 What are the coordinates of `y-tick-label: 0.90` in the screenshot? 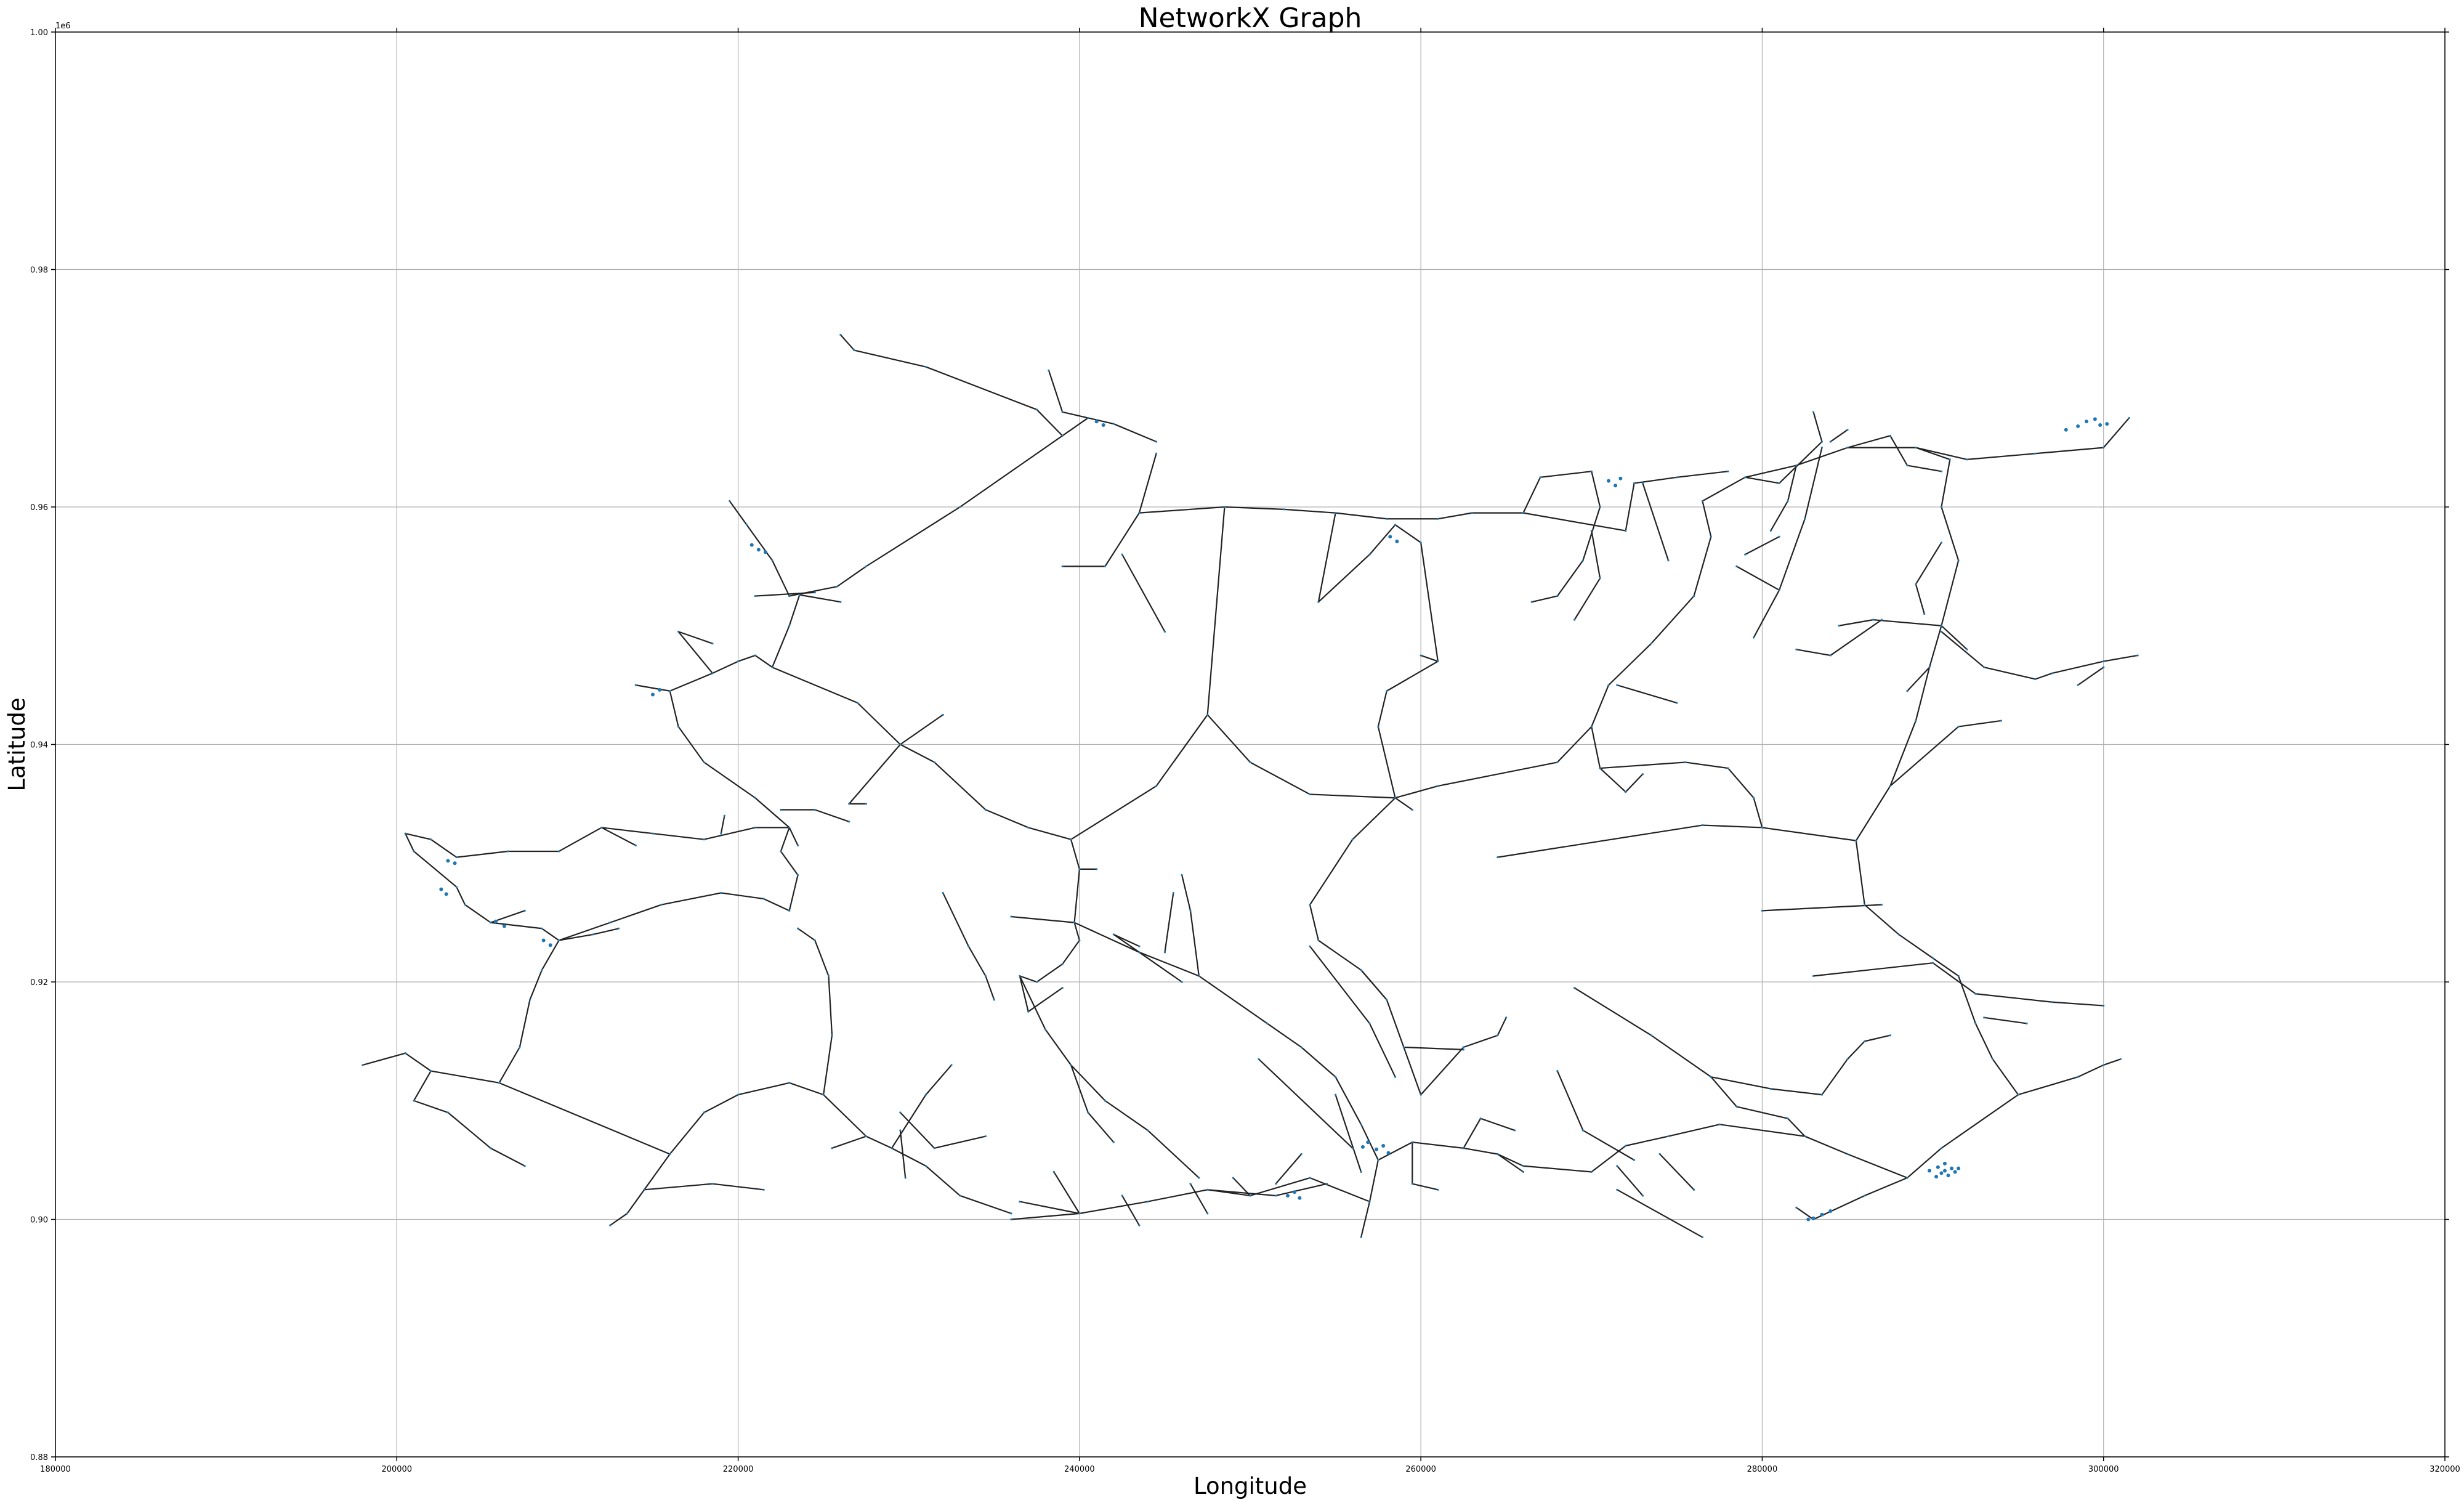 It's located at (39, 1220).